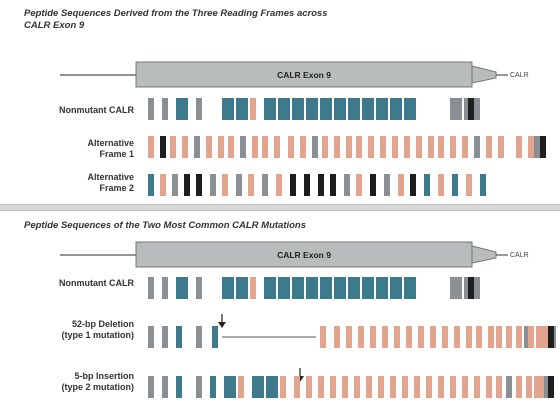  I want to click on panel-a-exon-box, so click(304, 74).